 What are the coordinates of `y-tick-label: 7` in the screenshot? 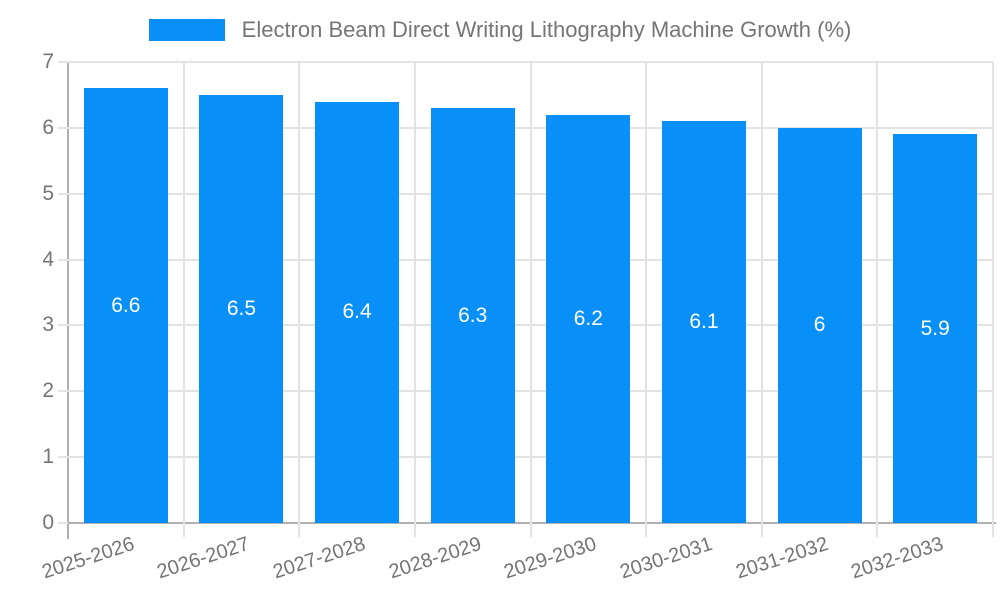 It's located at (48, 61).